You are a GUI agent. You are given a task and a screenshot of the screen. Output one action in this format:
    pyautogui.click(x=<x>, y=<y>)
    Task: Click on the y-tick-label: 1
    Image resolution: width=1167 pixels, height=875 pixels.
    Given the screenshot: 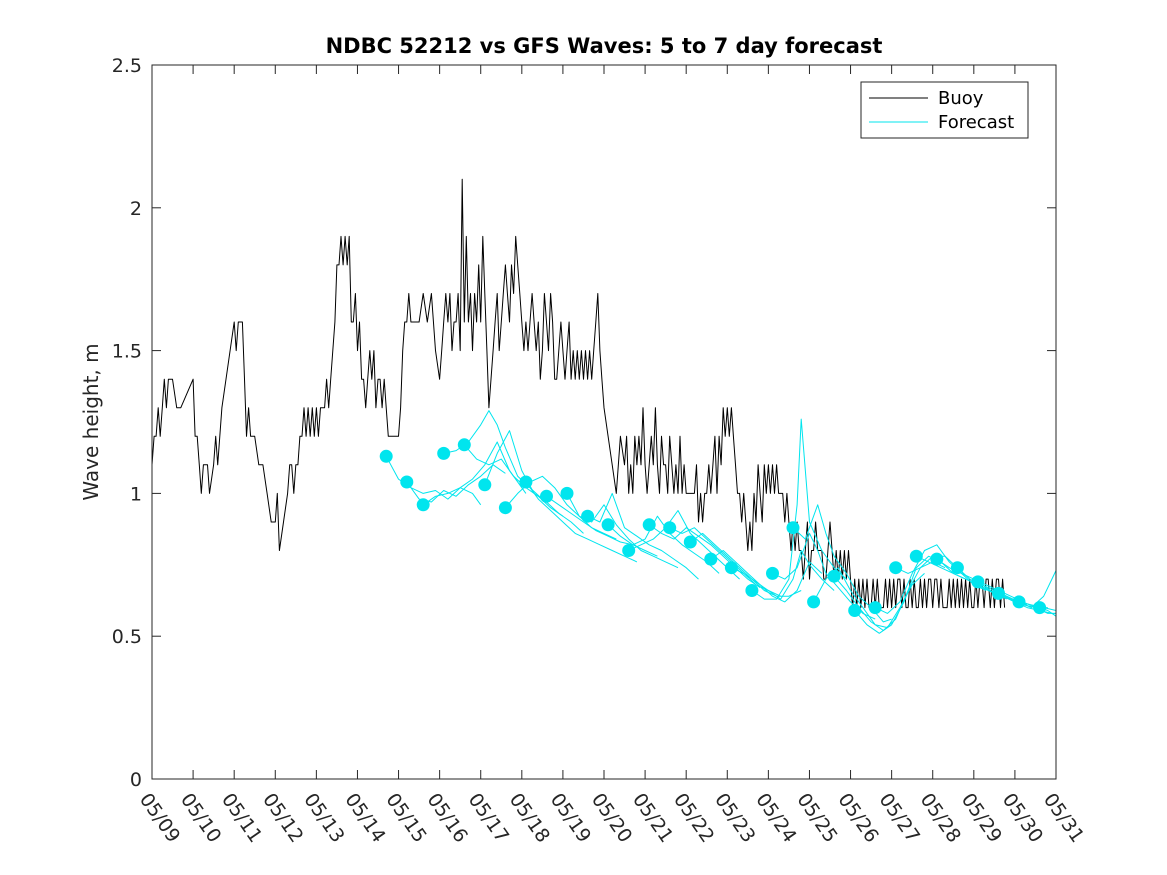 What is the action you would take?
    pyautogui.click(x=136, y=494)
    